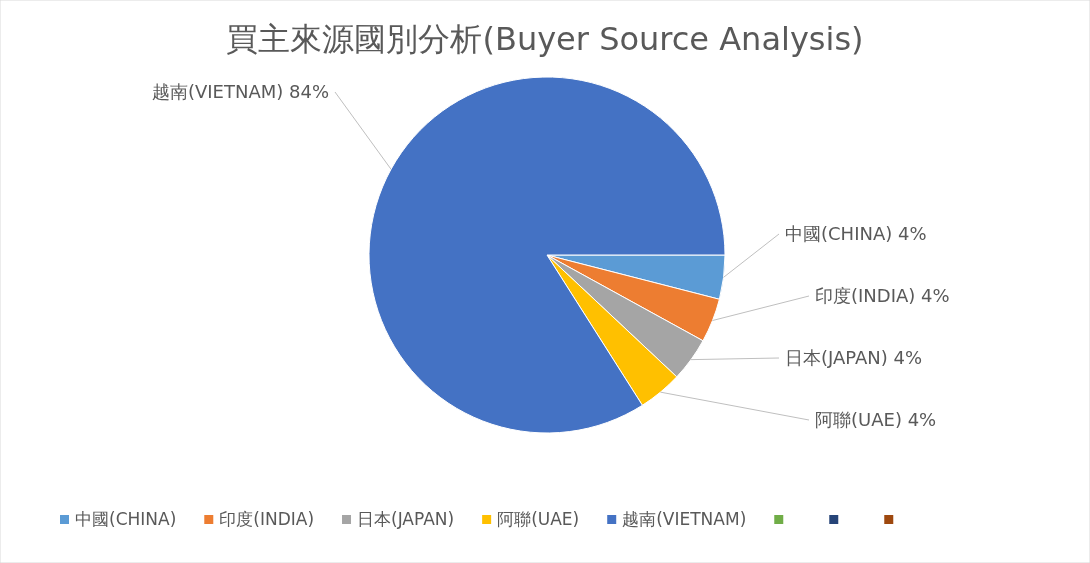  Describe the element at coordinates (406, 519) in the screenshot. I see `legend-label: 日本(JAPAN)` at that location.